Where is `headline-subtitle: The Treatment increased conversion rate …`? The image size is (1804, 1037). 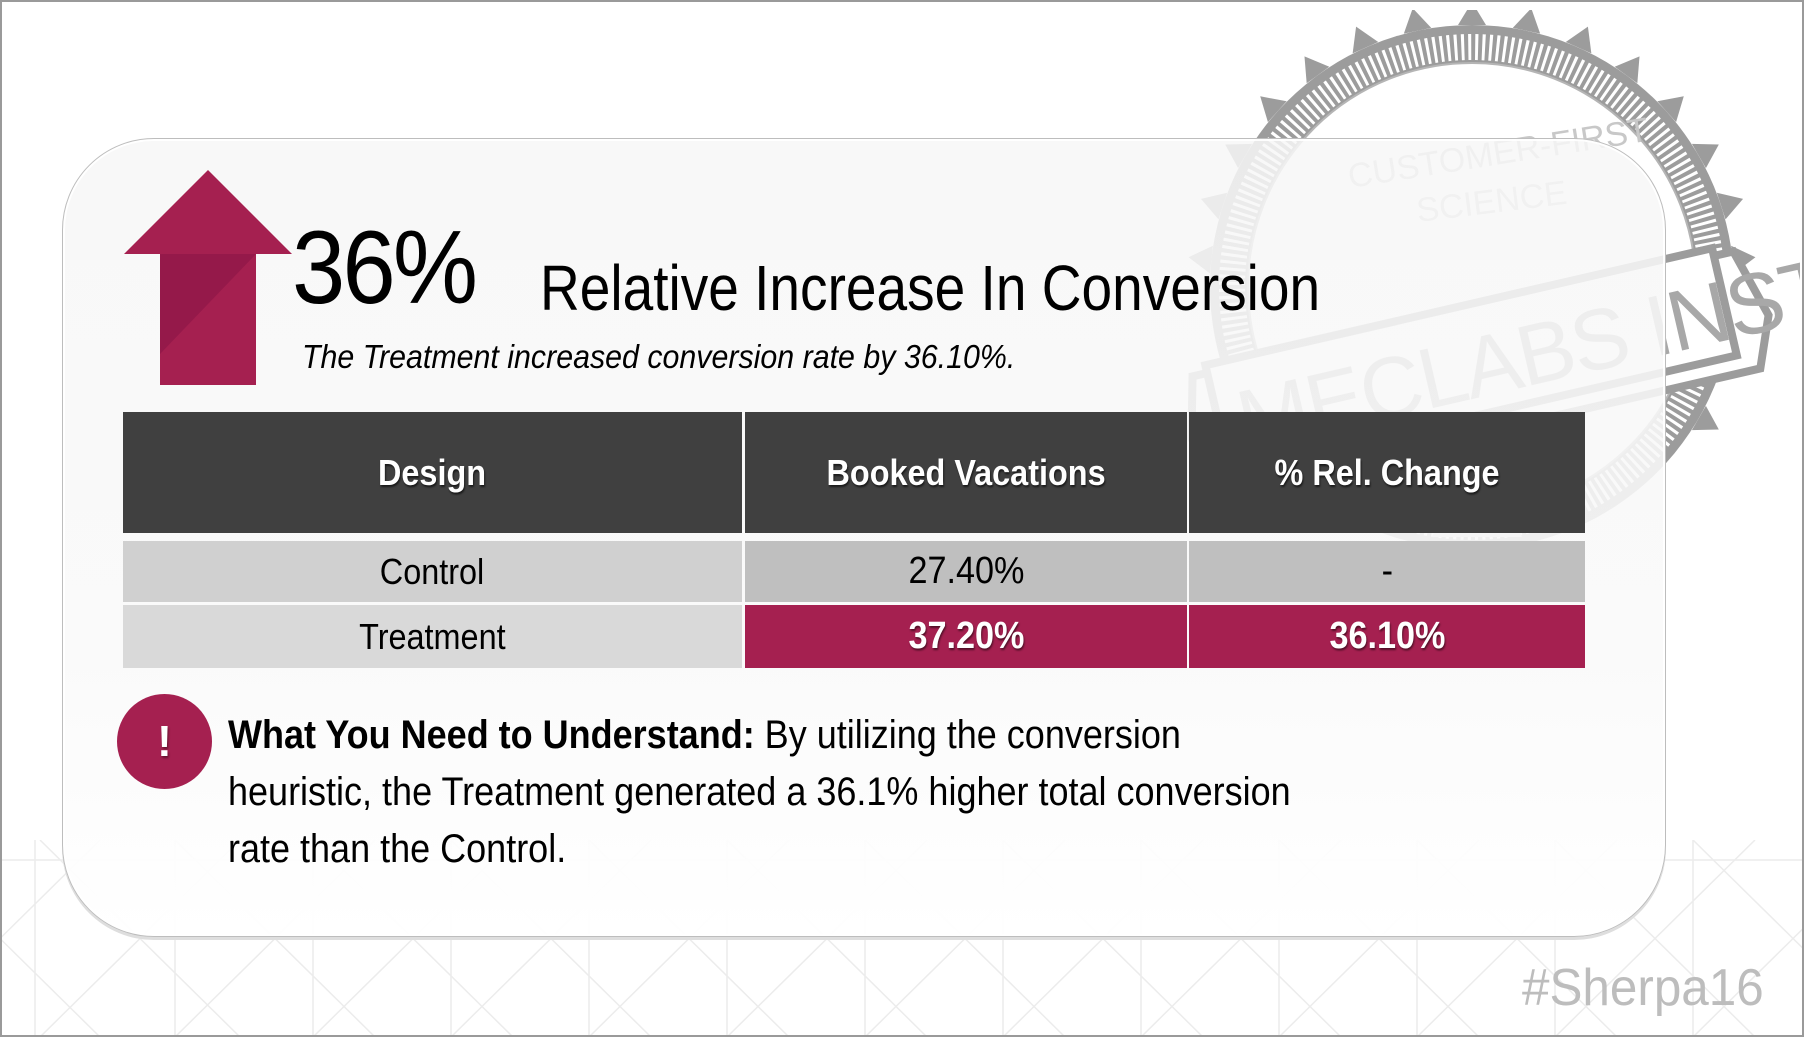 headline-subtitle: The Treatment increased conversion rate … is located at coordinates (659, 356).